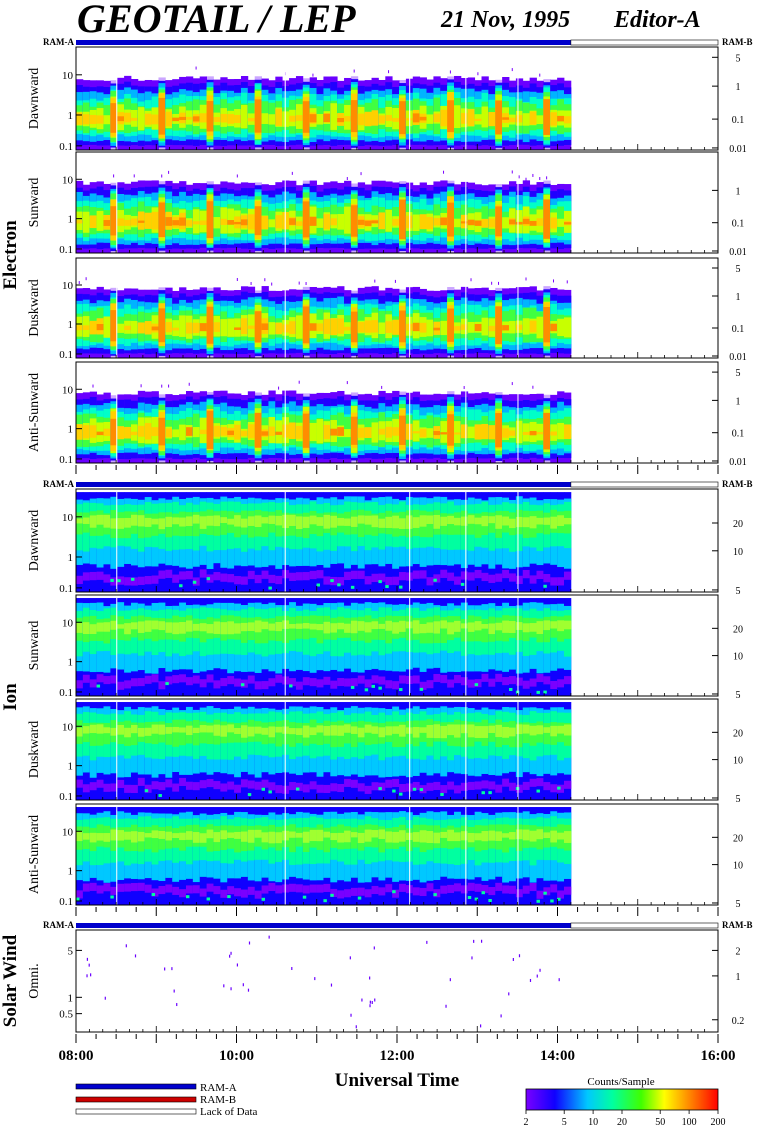  What do you see at coordinates (557, 1056) in the screenshot?
I see `x-tick-label: 14:00` at bounding box center [557, 1056].